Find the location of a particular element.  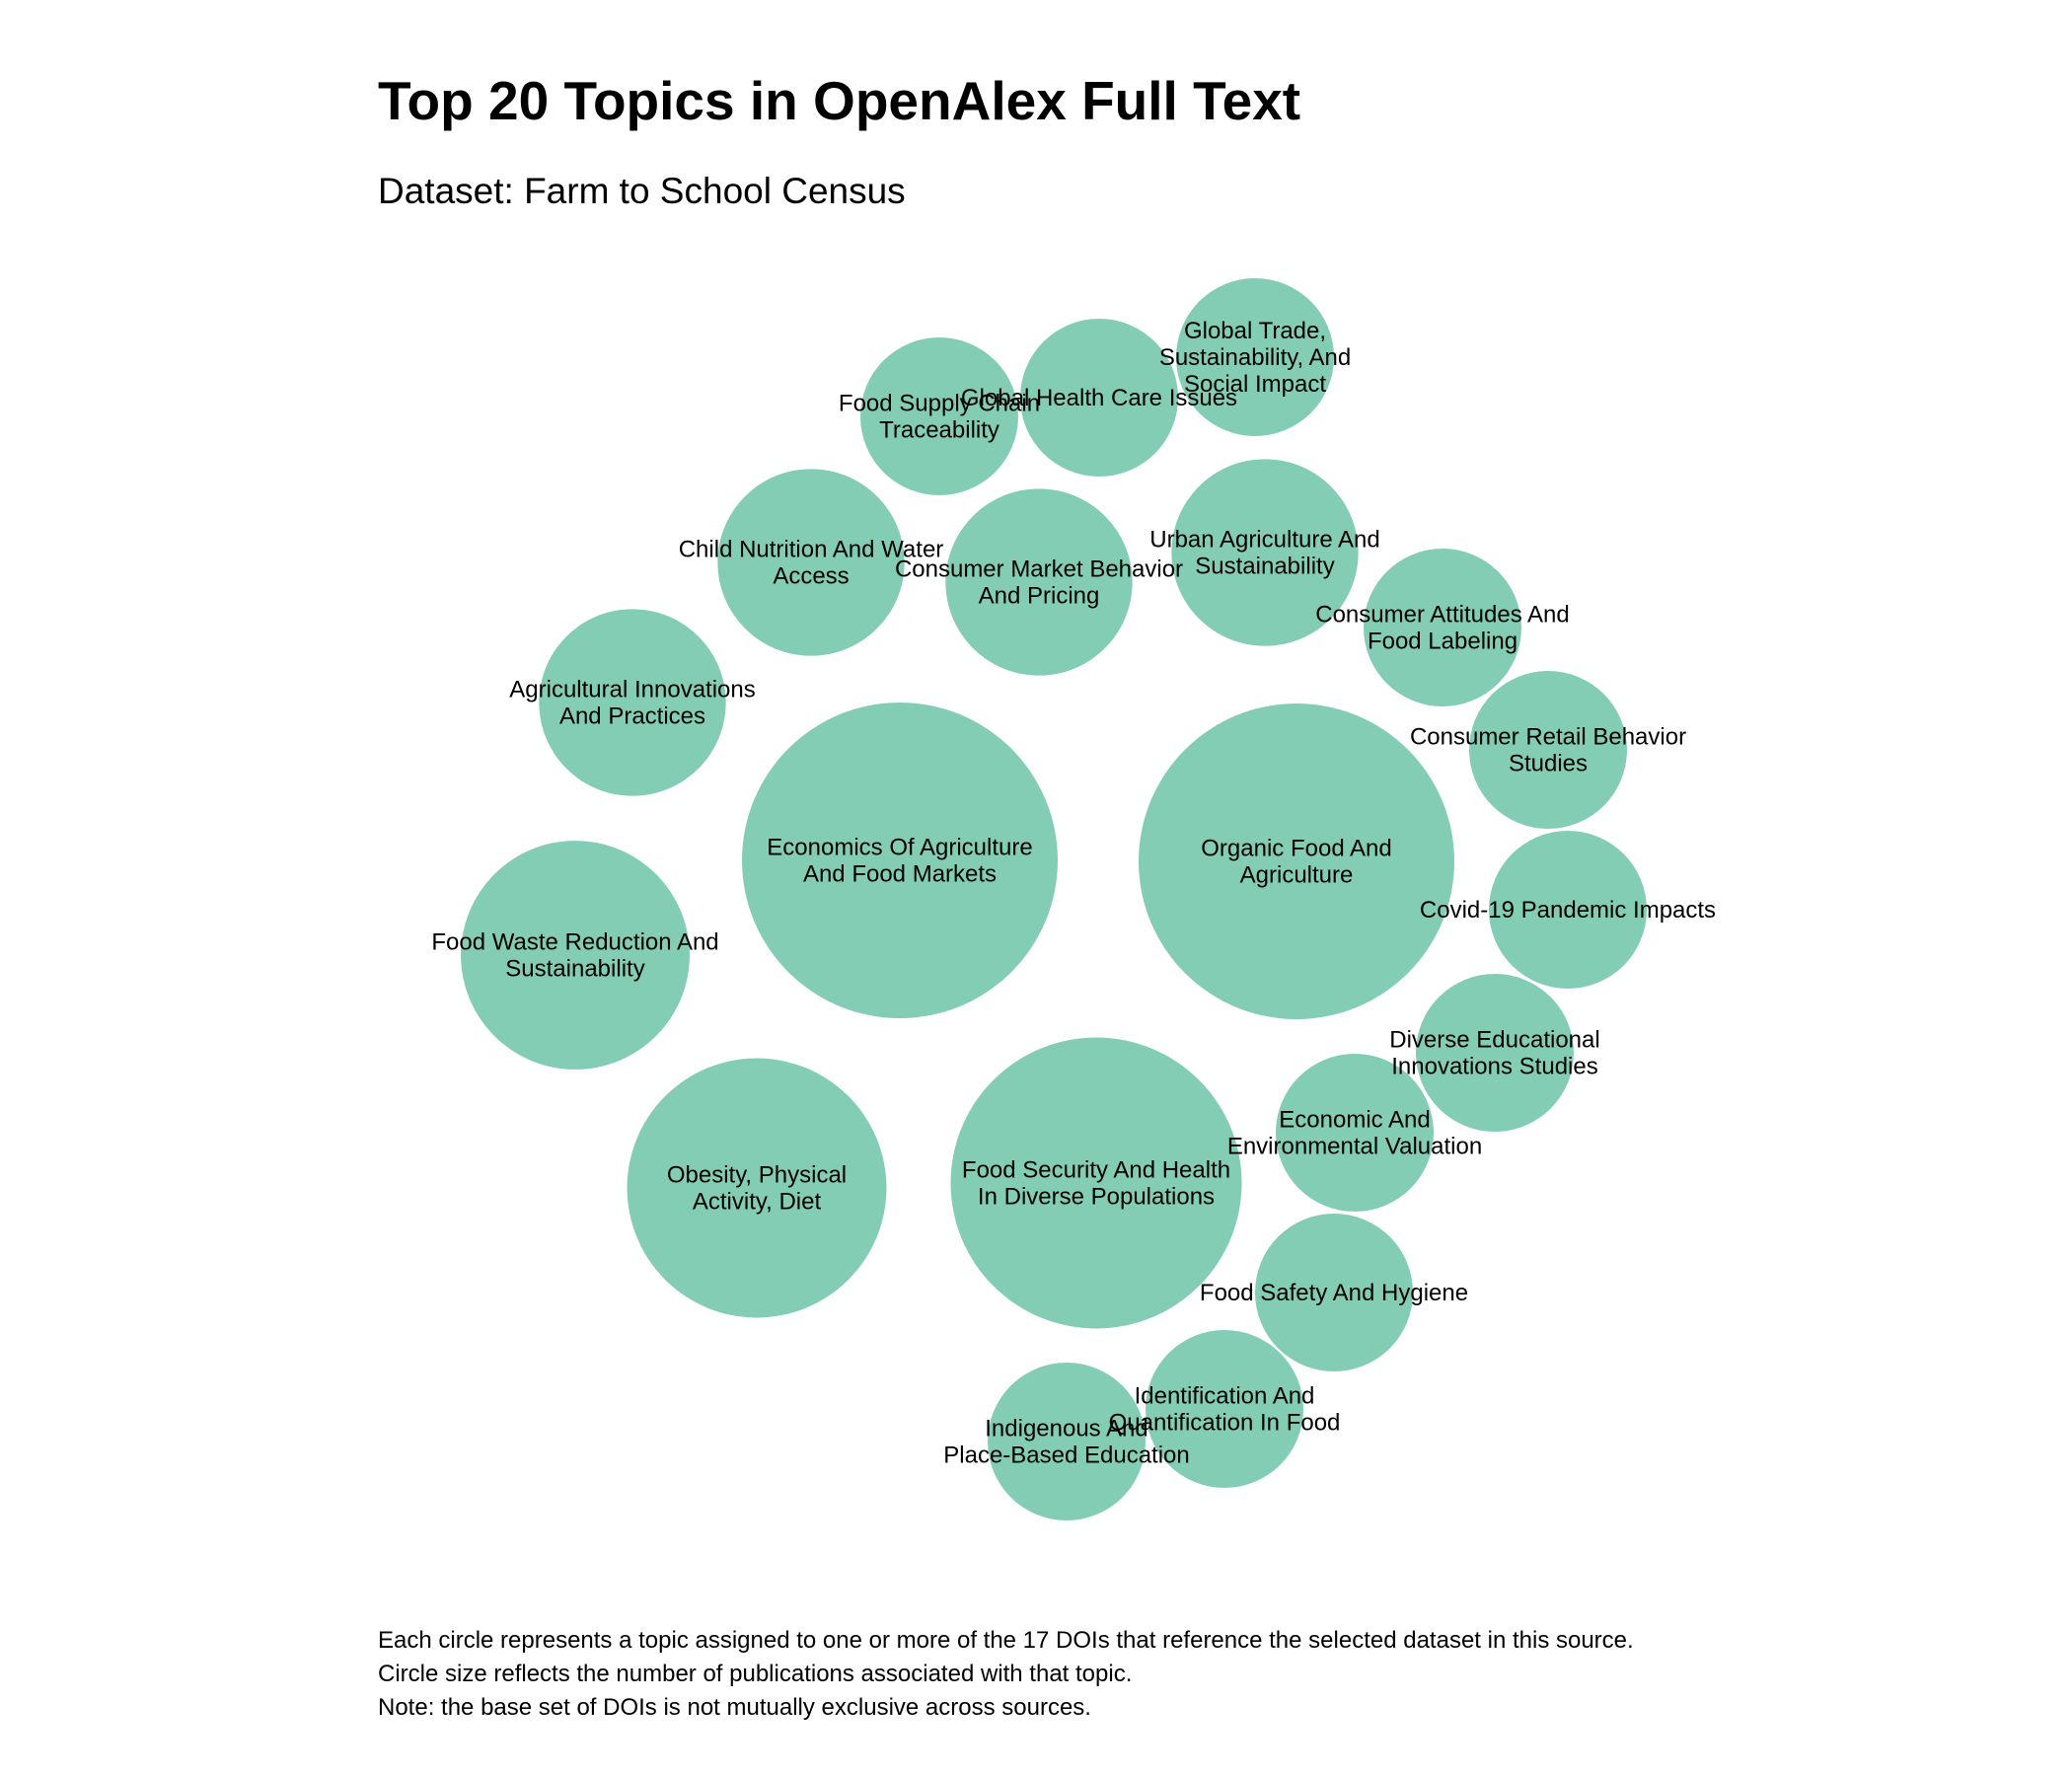

chart-title: Top 20 Topics in OpenAlex Full Text is located at coordinates (840, 100).